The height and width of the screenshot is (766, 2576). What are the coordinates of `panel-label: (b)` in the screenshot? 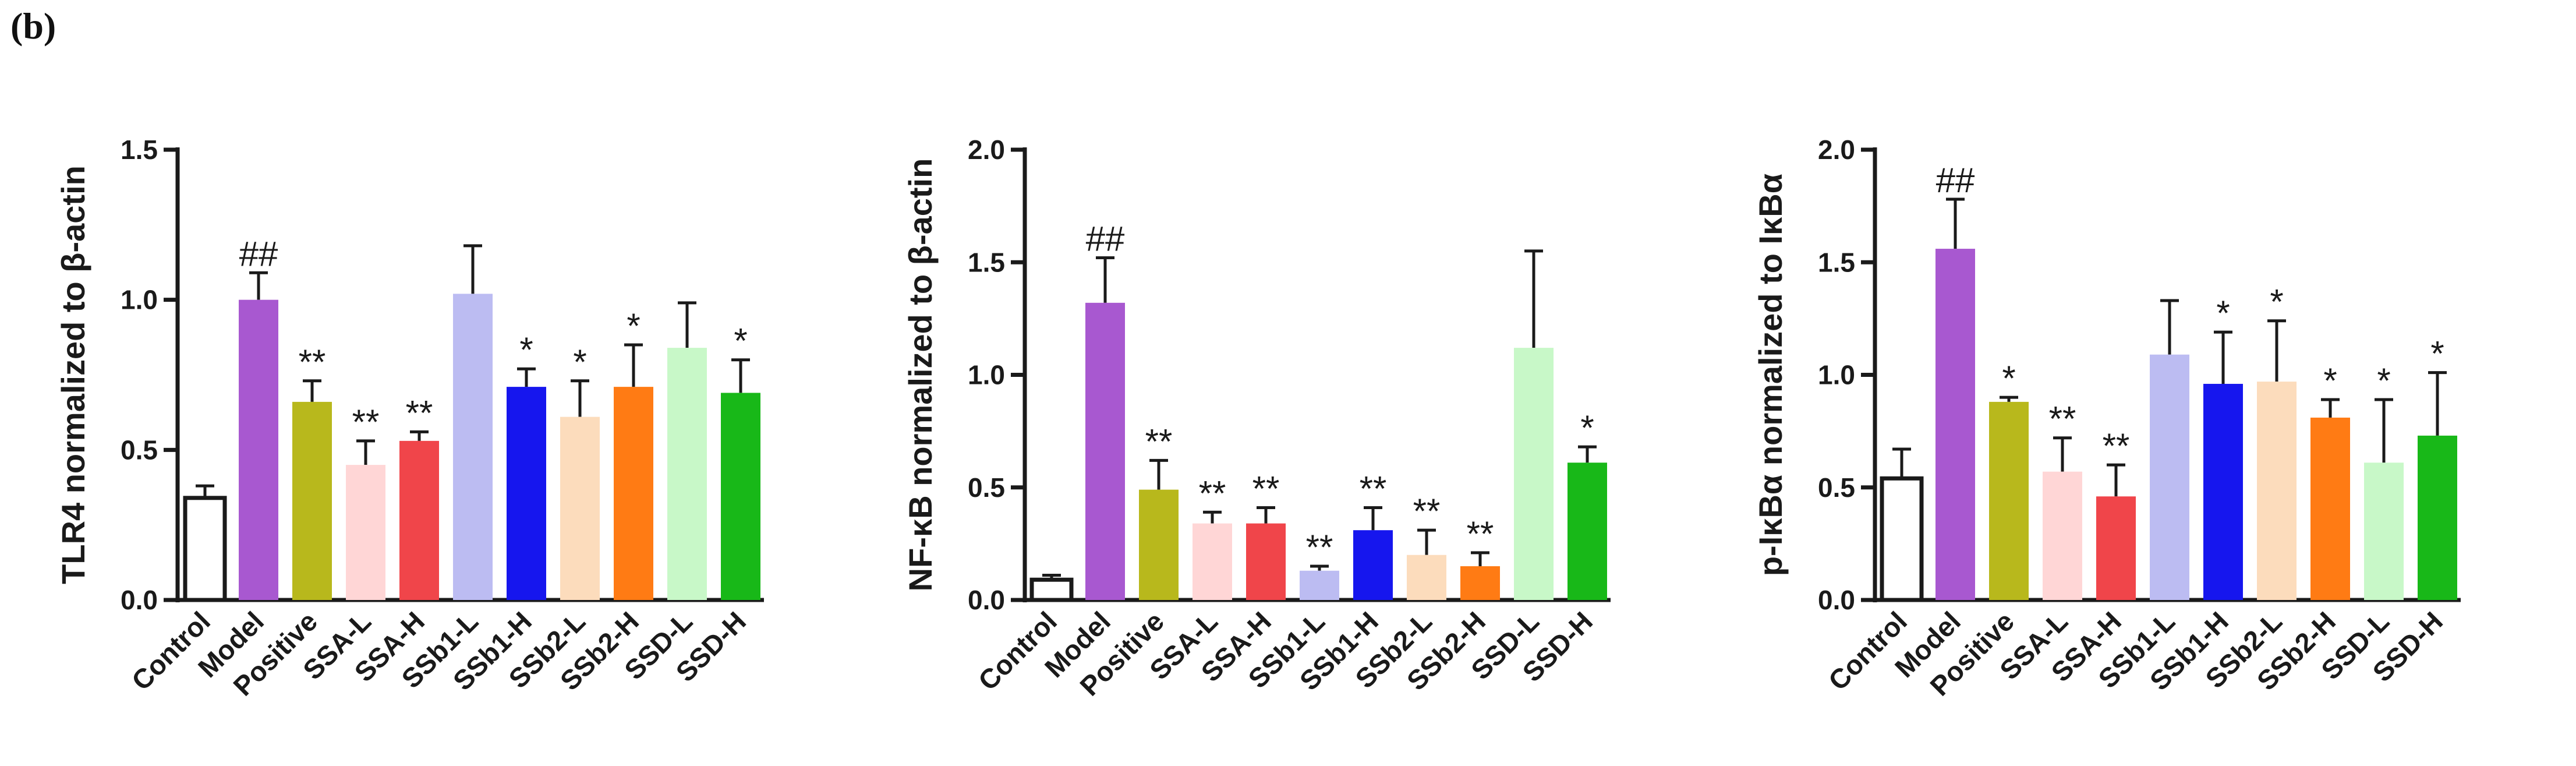 It's located at (33, 26).